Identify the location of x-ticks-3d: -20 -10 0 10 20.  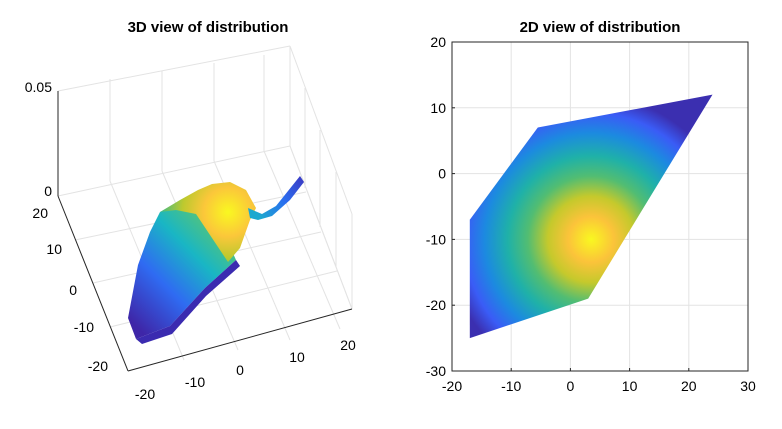
(245, 369).